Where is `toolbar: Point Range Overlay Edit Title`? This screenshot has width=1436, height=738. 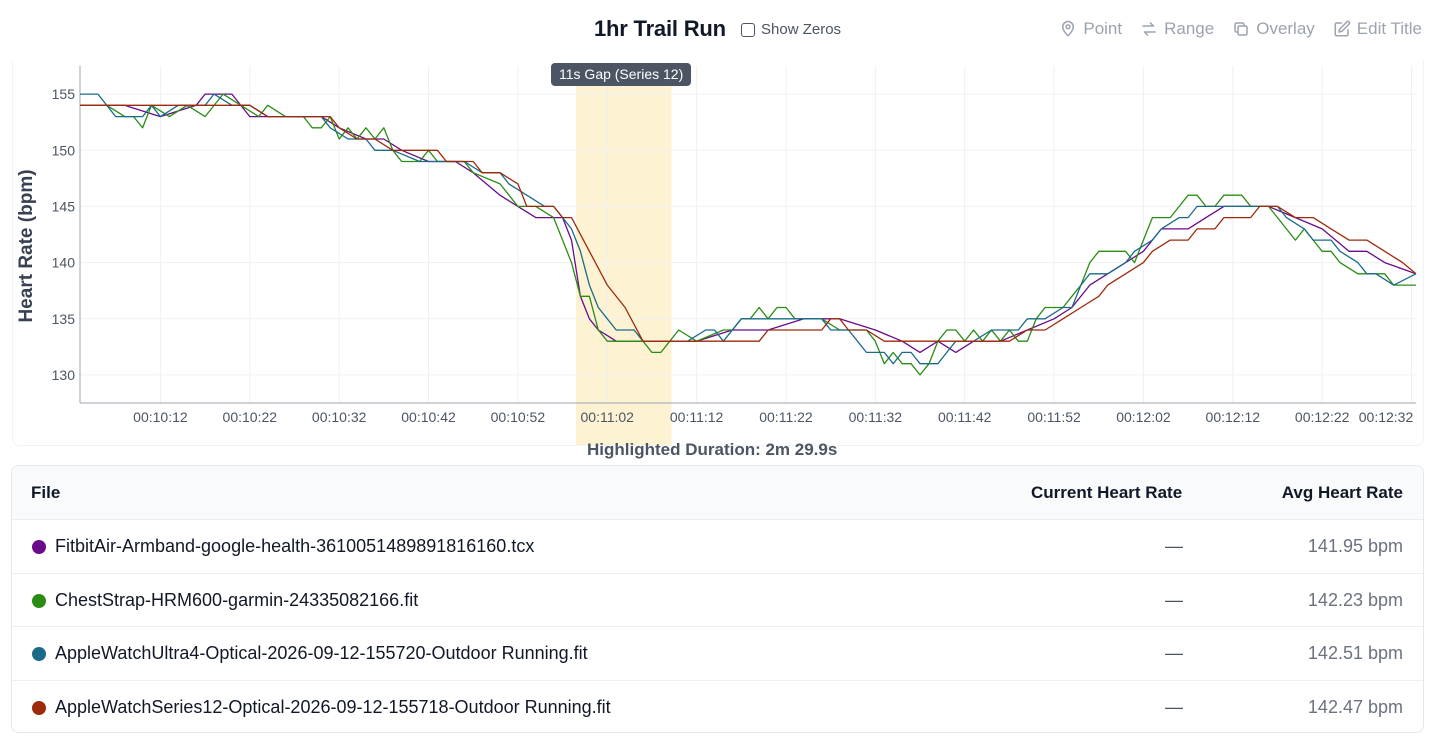 toolbar: Point Range Overlay Edit Title is located at coordinates (1240, 29).